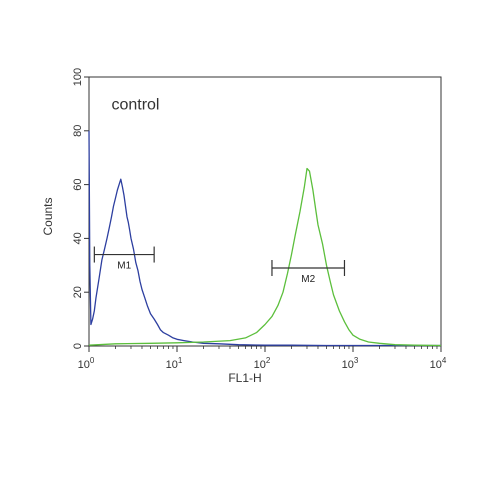 The image size is (500, 500). I want to click on y-axis-label: Counts, so click(48, 216).